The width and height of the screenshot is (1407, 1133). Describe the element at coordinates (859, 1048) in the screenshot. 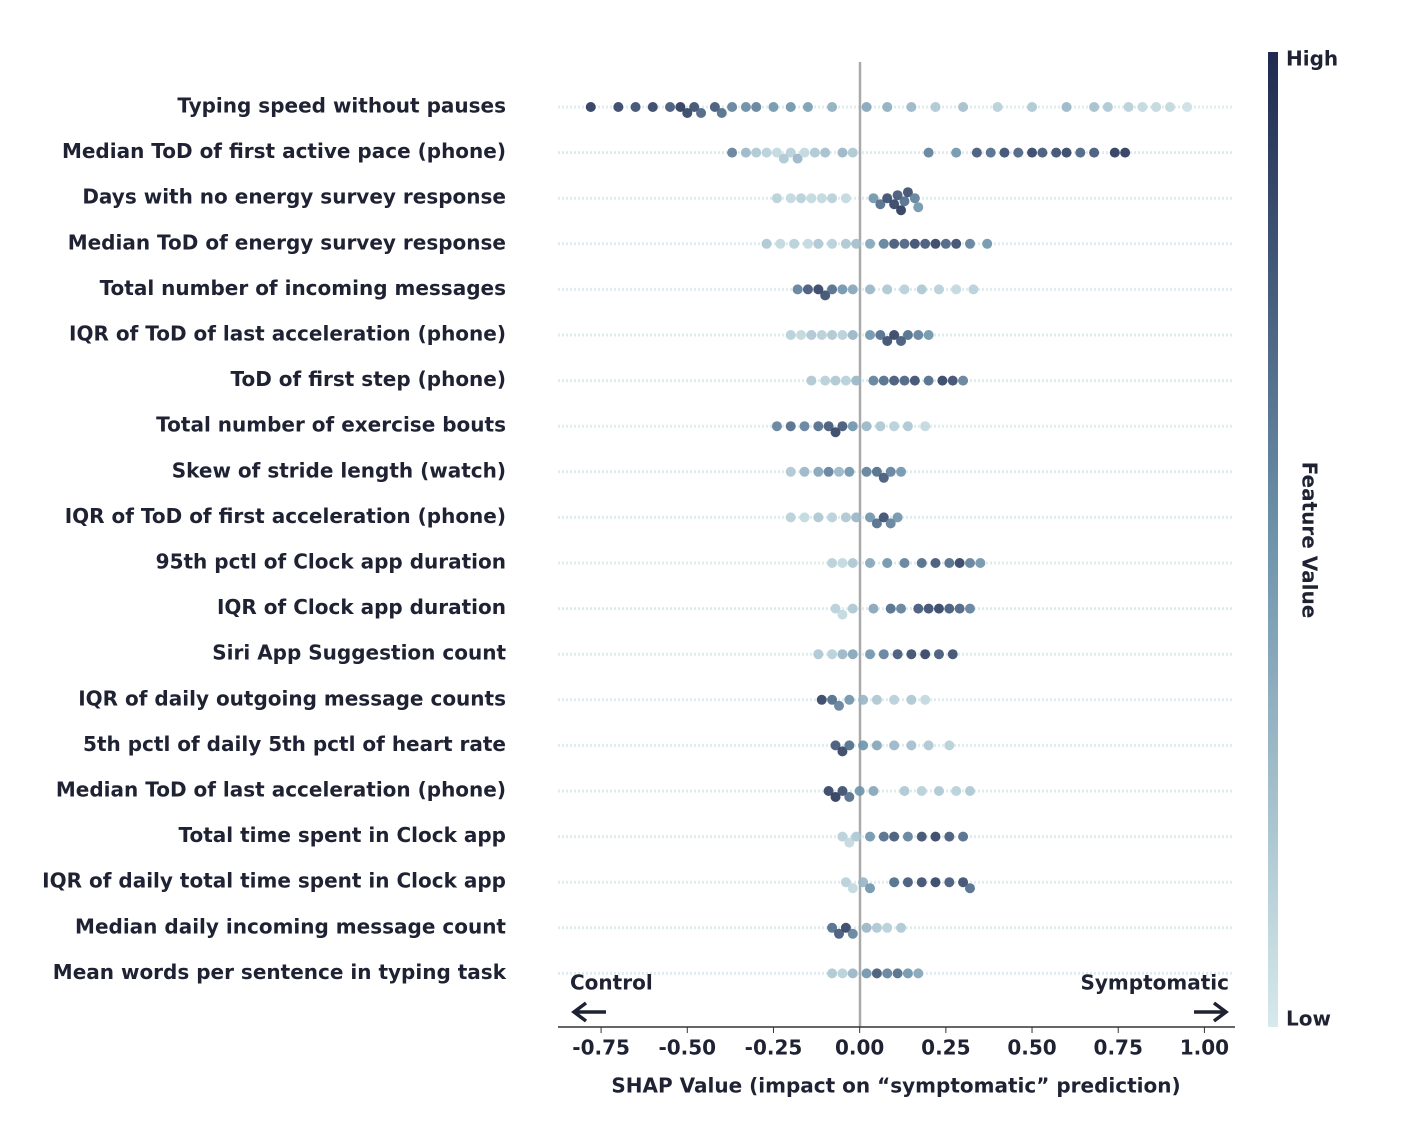

I see `x-tick-label: 0.00` at that location.